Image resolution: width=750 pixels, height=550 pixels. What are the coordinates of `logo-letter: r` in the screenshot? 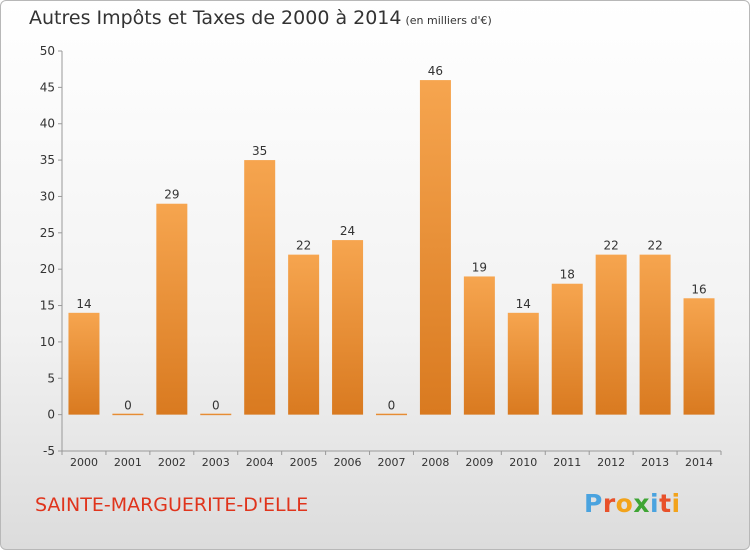 It's located at (609, 503).